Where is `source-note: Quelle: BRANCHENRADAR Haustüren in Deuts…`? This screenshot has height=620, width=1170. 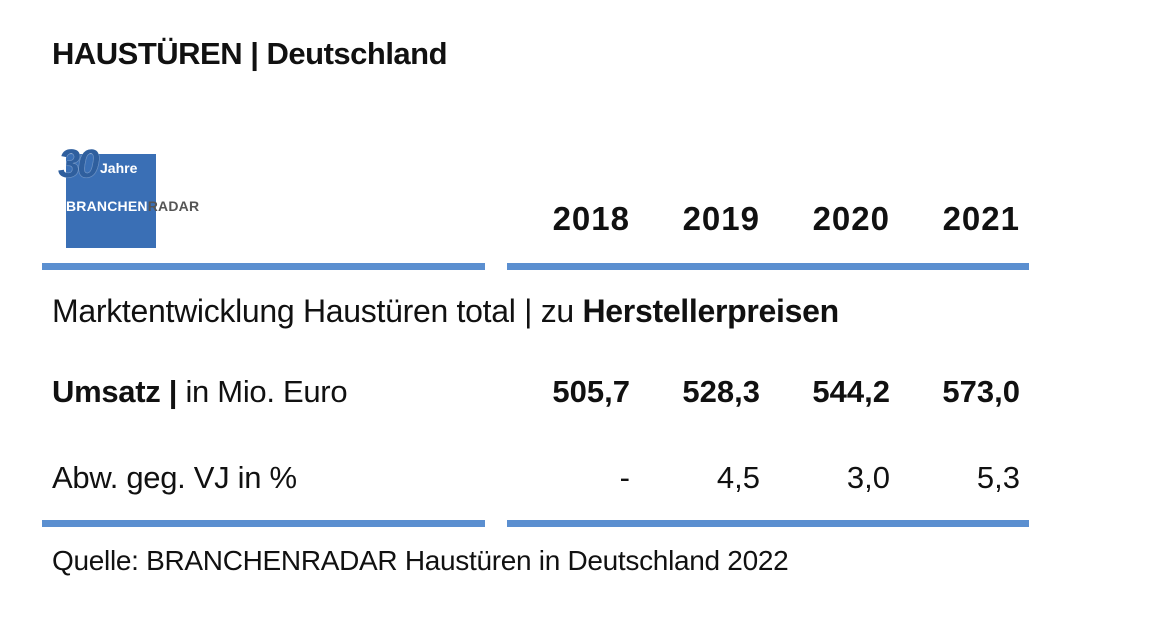 source-note: Quelle: BRANCHENRADAR Haustüren in Deuts… is located at coordinates (420, 560).